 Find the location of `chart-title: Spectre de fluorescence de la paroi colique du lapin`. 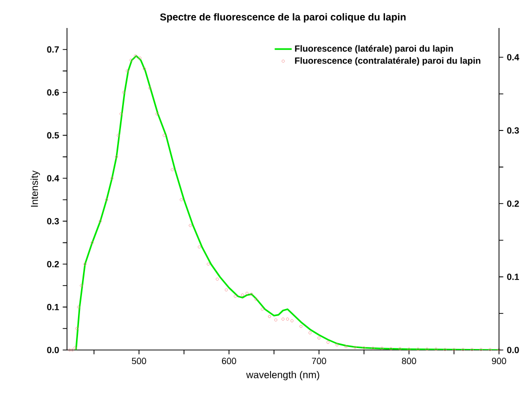

chart-title: Spectre de fluorescence de la paroi colique du lapin is located at coordinates (283, 17).